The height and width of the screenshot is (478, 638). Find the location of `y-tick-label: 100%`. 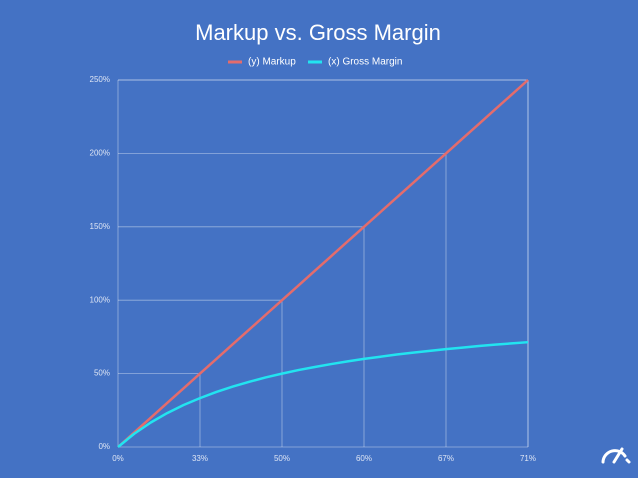

y-tick-label: 100% is located at coordinates (100, 299).